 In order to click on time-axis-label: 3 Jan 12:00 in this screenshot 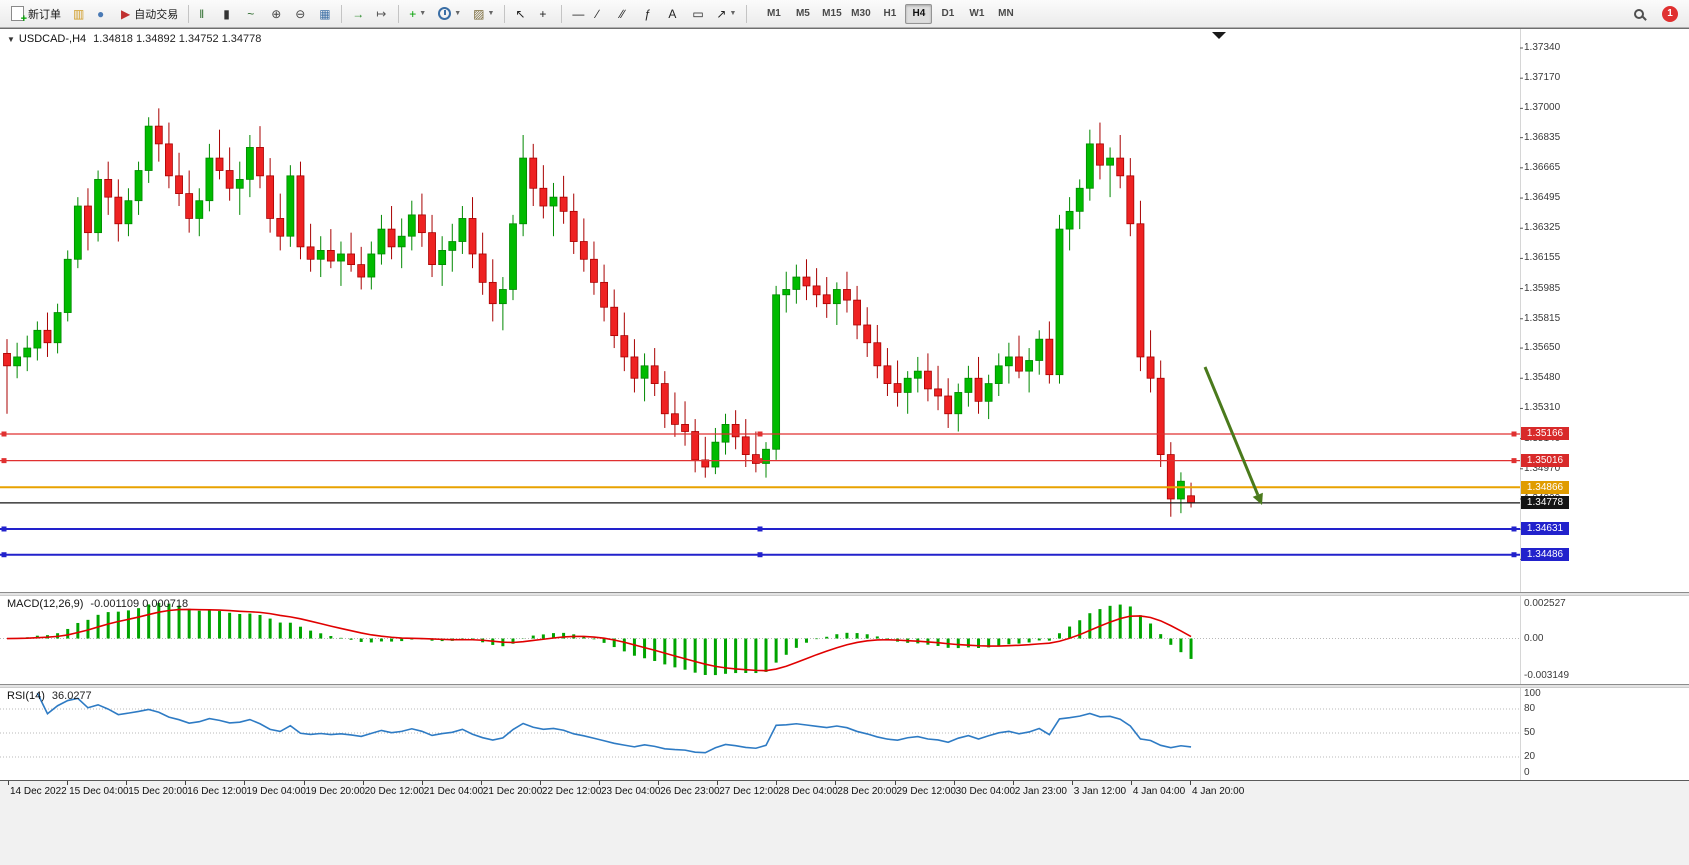, I will do `click(1100, 791)`.